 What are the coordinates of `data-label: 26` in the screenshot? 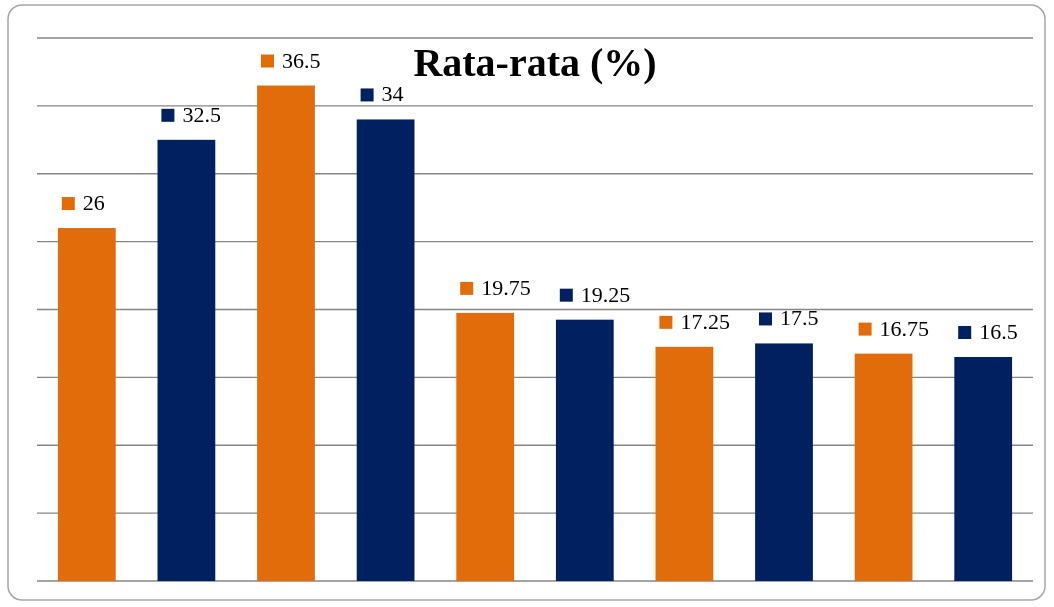 It's located at (93, 203).